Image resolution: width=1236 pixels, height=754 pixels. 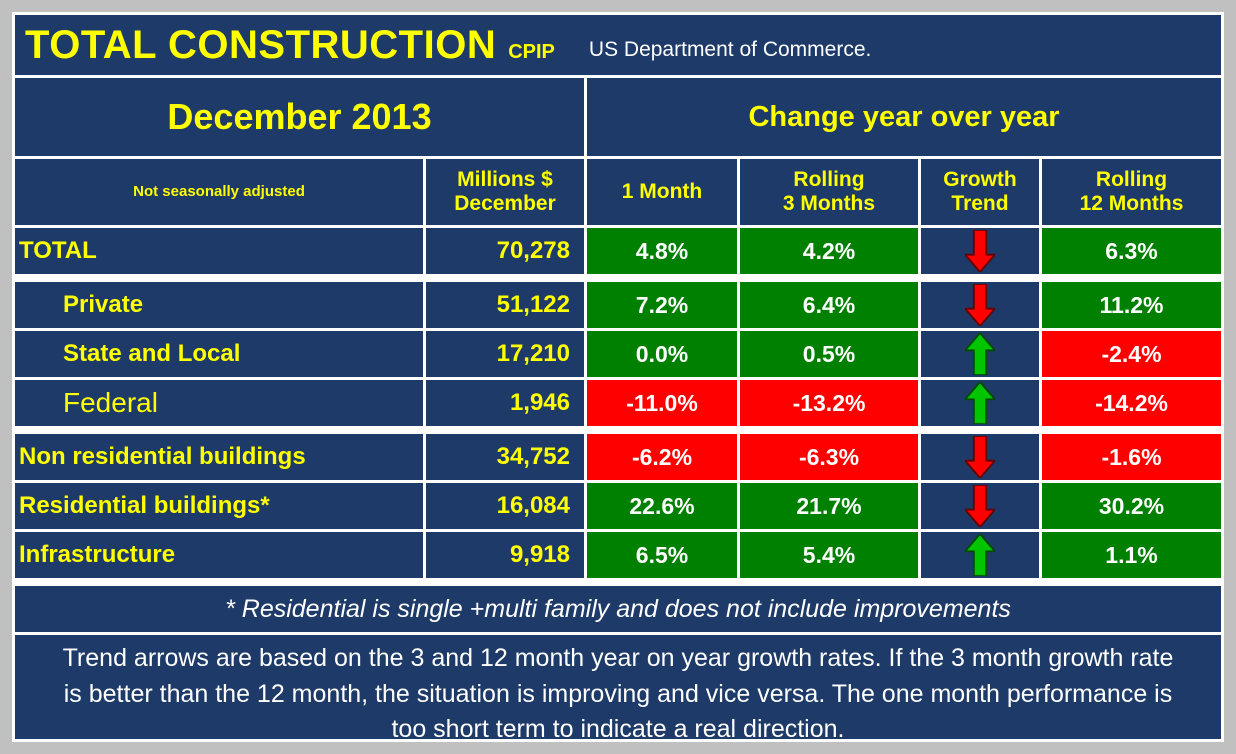 I want to click on row-residential-millions: 16,084, so click(x=505, y=506).